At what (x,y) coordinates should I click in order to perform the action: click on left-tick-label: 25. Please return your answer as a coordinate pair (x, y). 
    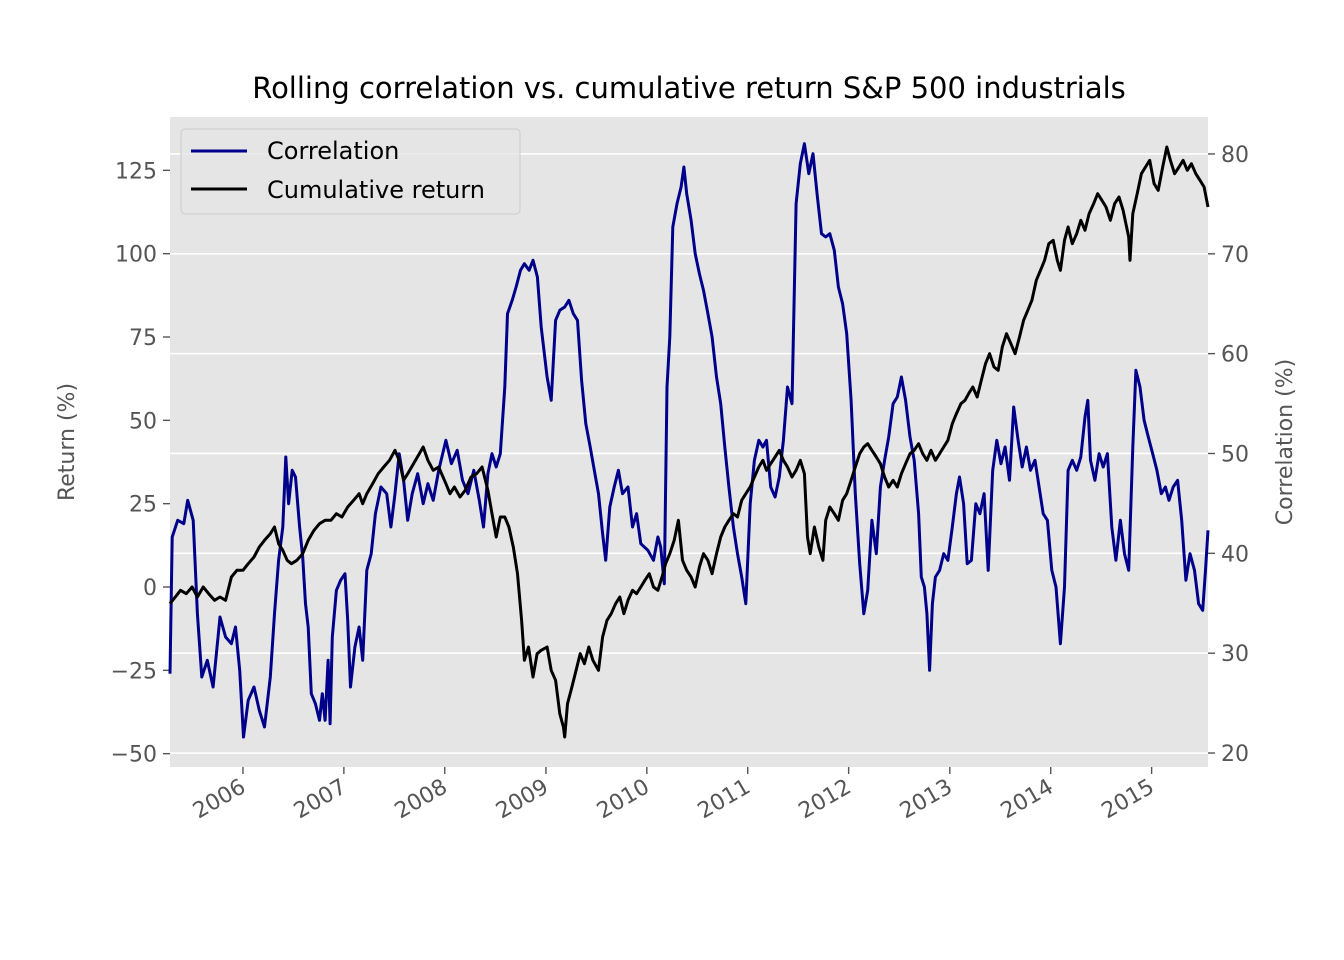
    Looking at the image, I should click on (143, 505).